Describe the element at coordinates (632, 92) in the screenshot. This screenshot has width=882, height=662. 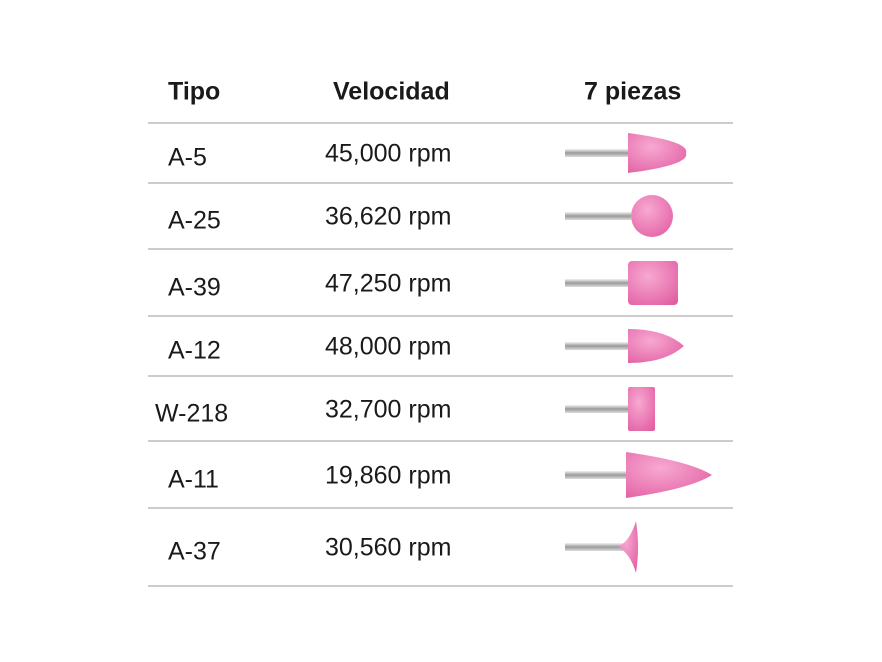
I see `header-piezas: 7 piezas` at that location.